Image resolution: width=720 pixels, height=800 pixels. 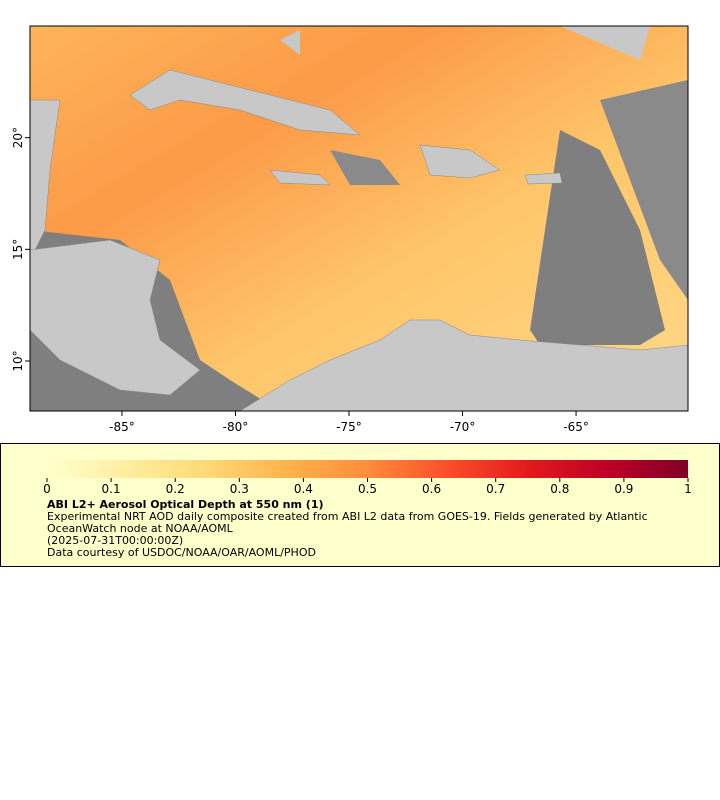 What do you see at coordinates (18, 249) in the screenshot?
I see `y-tick-label: 15°` at bounding box center [18, 249].